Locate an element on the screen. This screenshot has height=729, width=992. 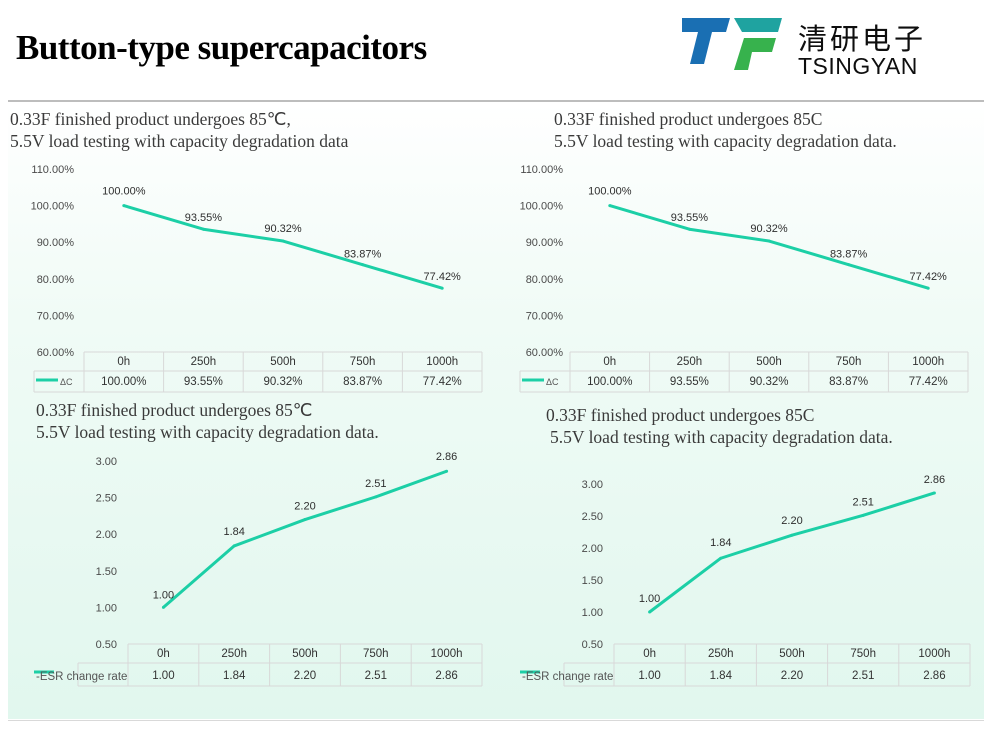
chart-4-y-tick-label: 3.00 is located at coordinates (592, 485).